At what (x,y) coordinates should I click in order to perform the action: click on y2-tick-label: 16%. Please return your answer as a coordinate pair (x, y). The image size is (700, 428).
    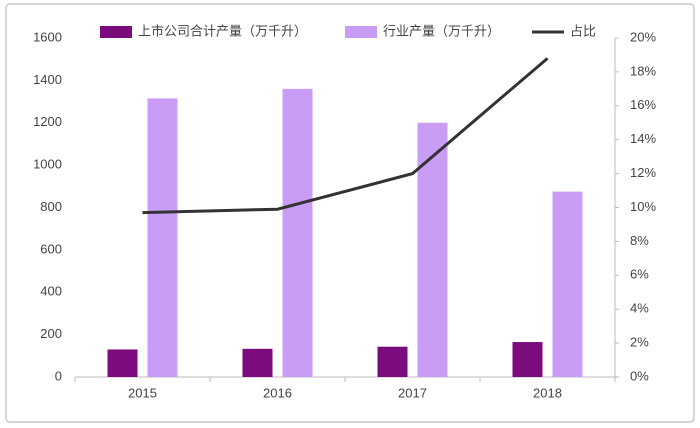
    Looking at the image, I should click on (643, 104).